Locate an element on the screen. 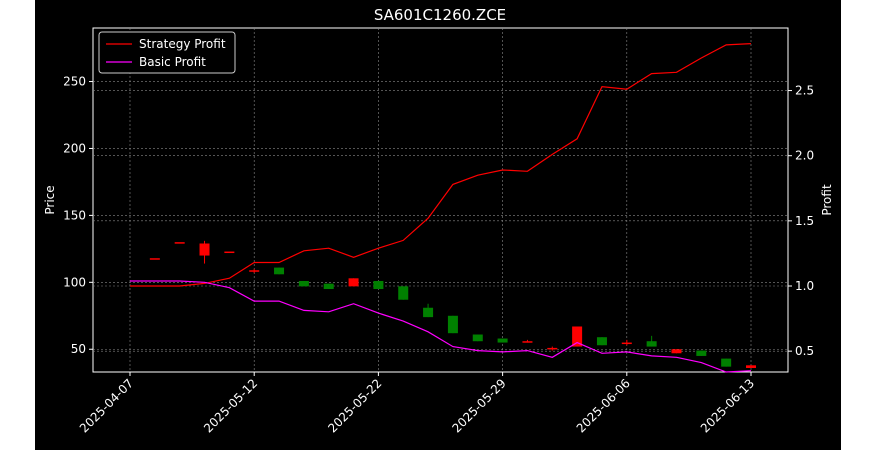  y-tick-label-left: 200 is located at coordinates (74, 148).